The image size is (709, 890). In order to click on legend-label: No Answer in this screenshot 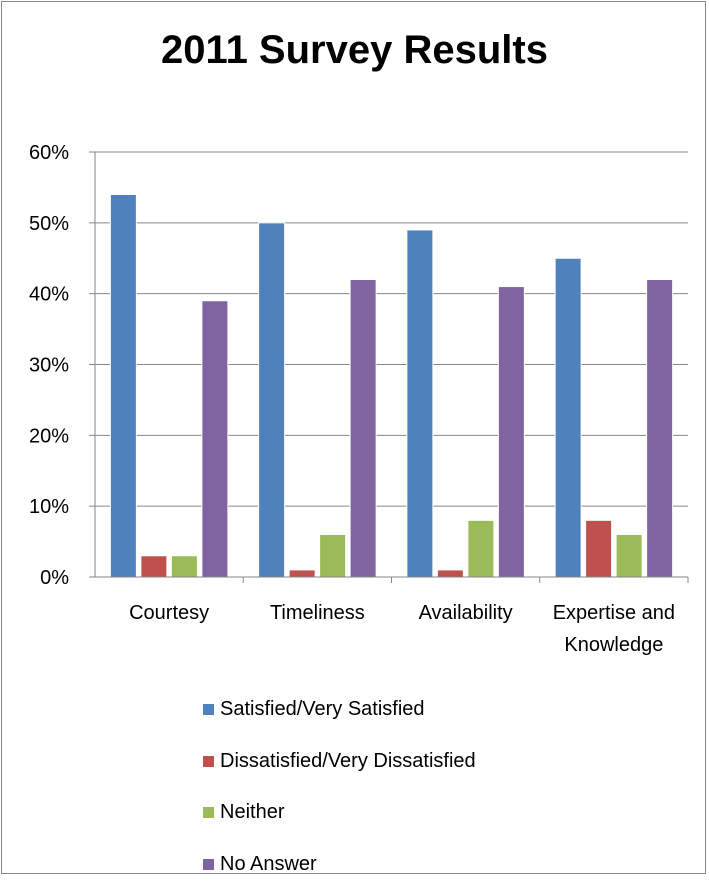, I will do `click(268, 864)`.